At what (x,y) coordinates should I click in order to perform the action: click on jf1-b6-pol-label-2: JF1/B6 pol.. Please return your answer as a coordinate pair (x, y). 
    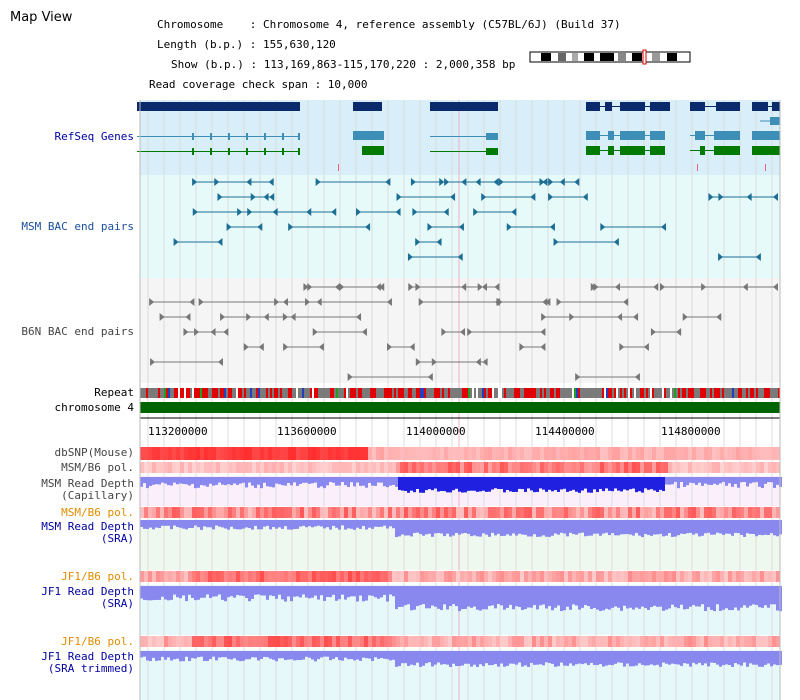
    Looking at the image, I should click on (97, 641).